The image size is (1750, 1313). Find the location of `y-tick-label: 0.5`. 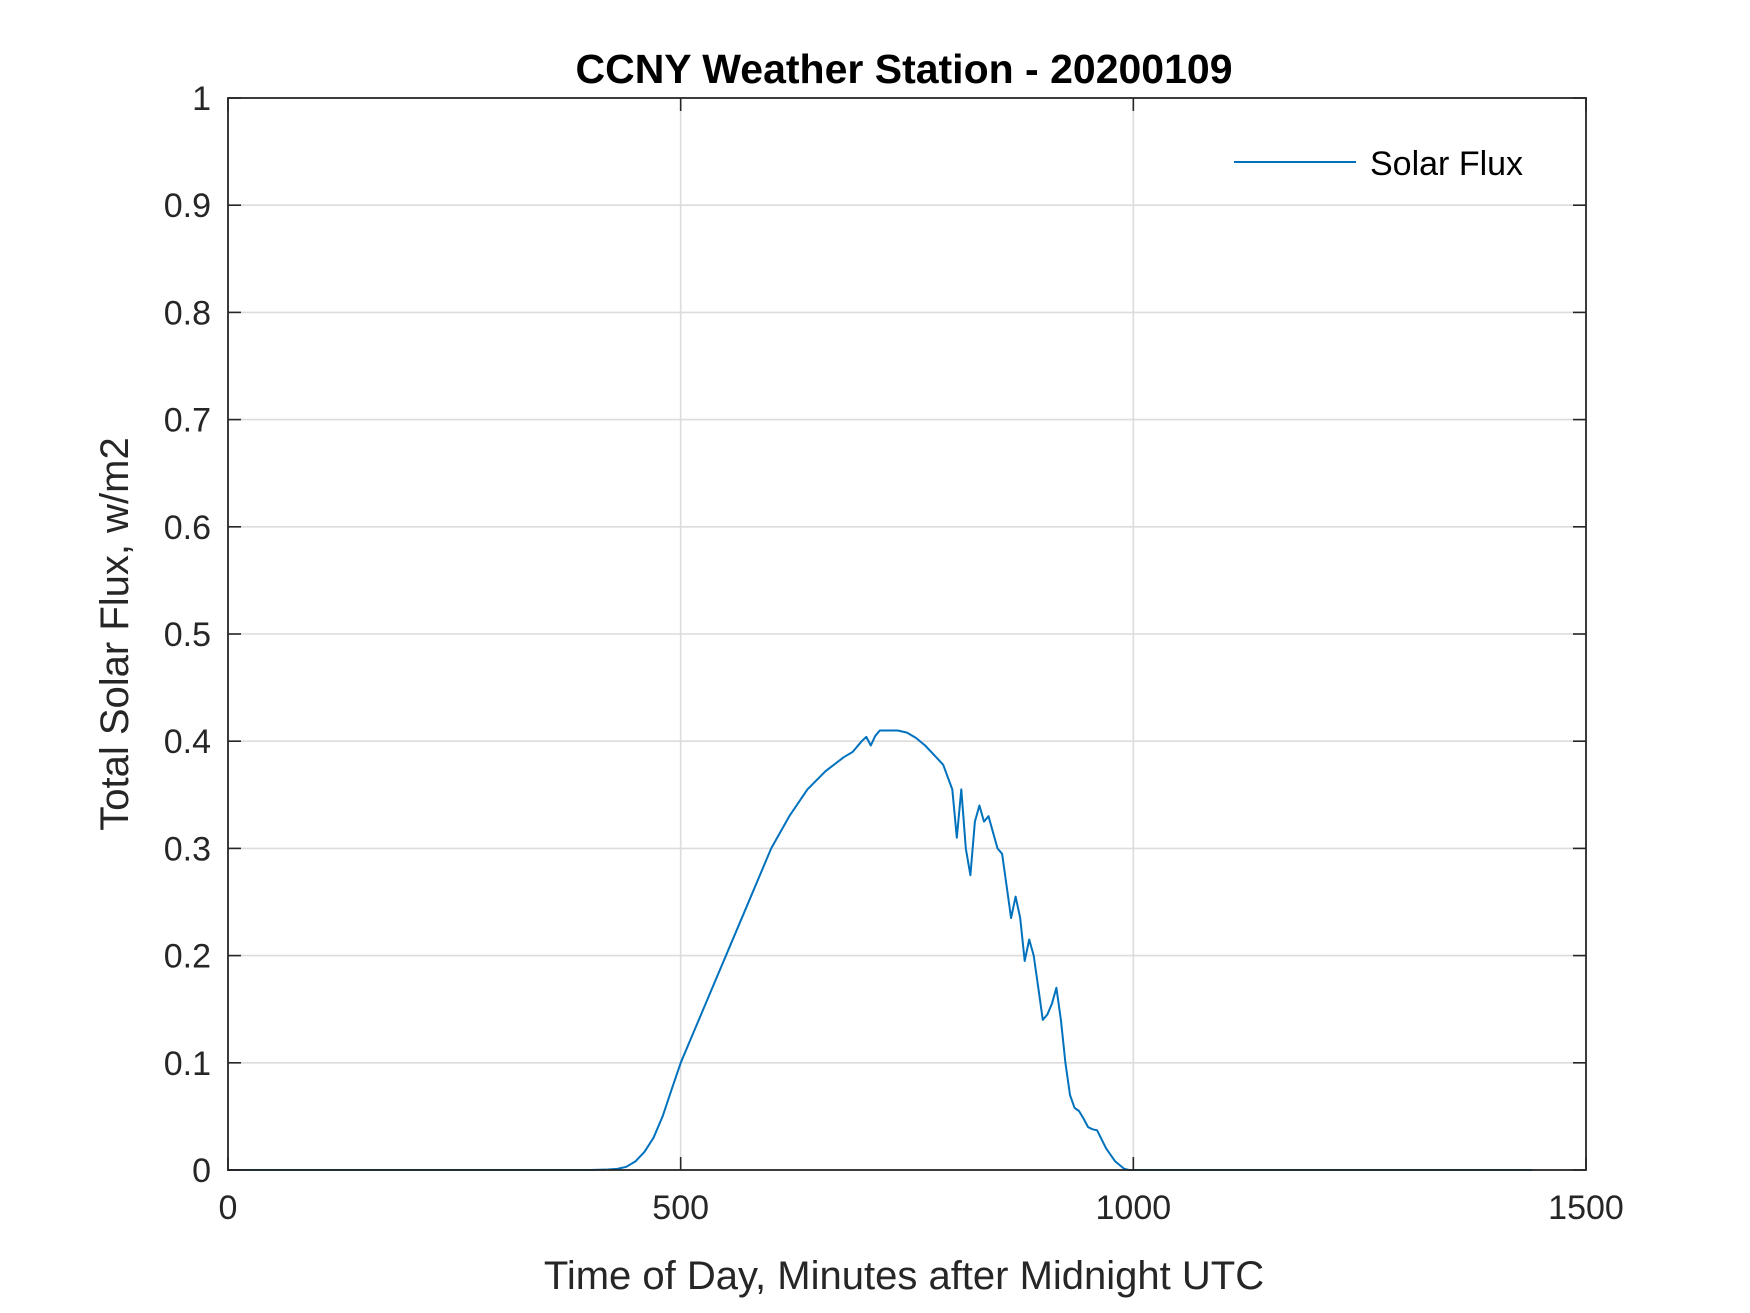

y-tick-label: 0.5 is located at coordinates (187, 635).